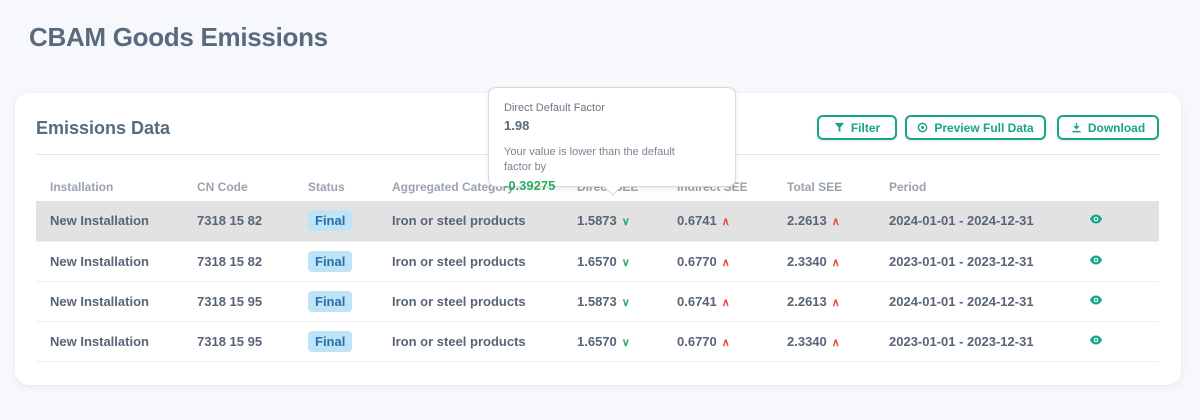 This screenshot has width=1200, height=420. Describe the element at coordinates (103, 128) in the screenshot. I see `card-title: Emissions Data` at that location.